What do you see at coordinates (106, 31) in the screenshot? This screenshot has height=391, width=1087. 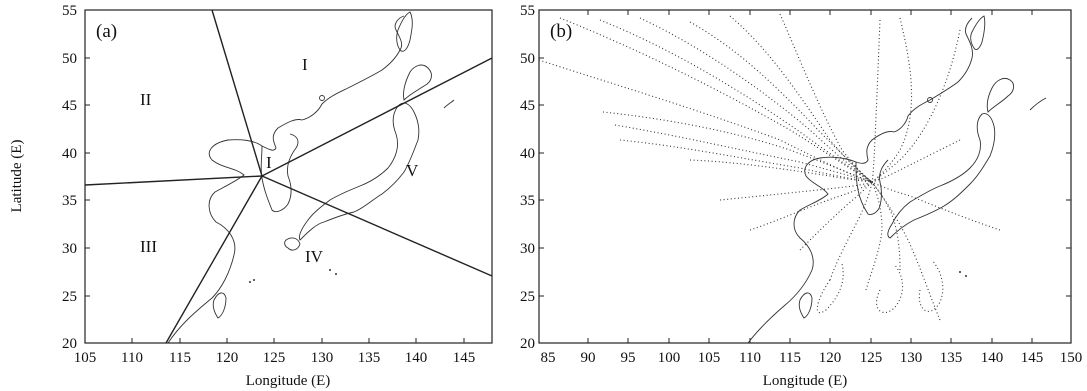 I see `a-panel-label: (a)` at bounding box center [106, 31].